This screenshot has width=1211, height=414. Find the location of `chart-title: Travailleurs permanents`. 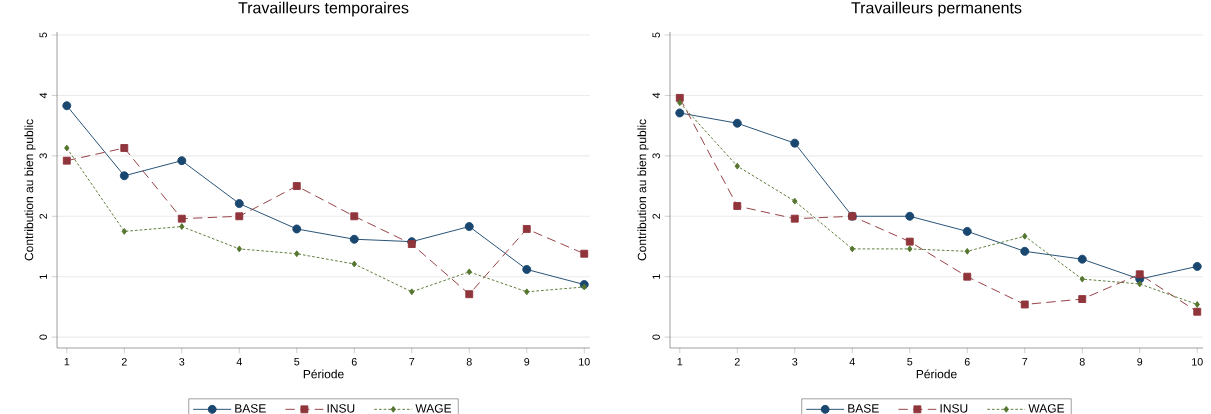

chart-title: Travailleurs permanents is located at coordinates (936, 9).